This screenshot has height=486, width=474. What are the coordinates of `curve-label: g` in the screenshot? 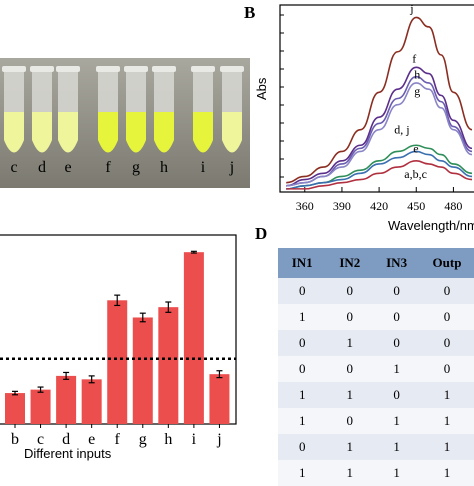 It's located at (417, 91).